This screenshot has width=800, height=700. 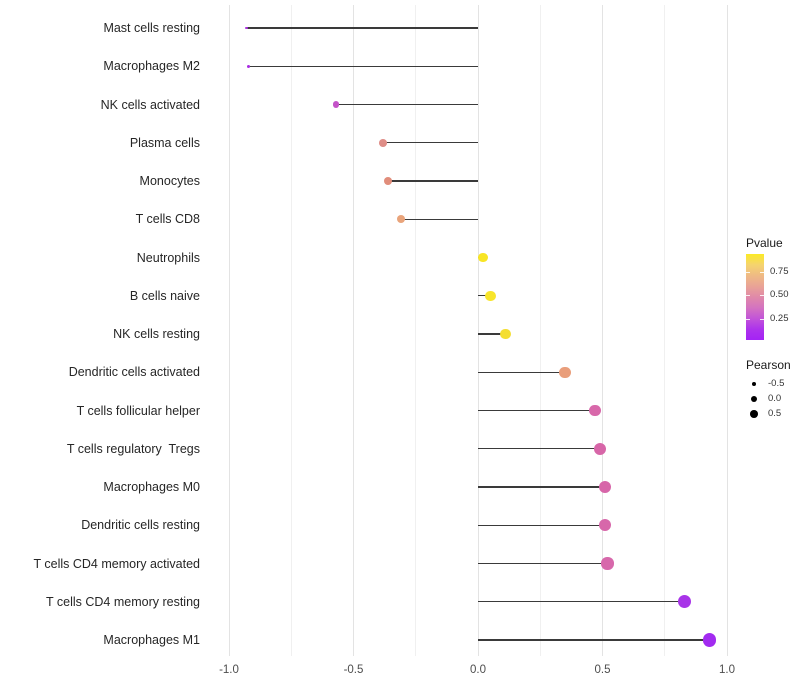 I want to click on x-axis-tick-label: 1.0, so click(x=727, y=670).